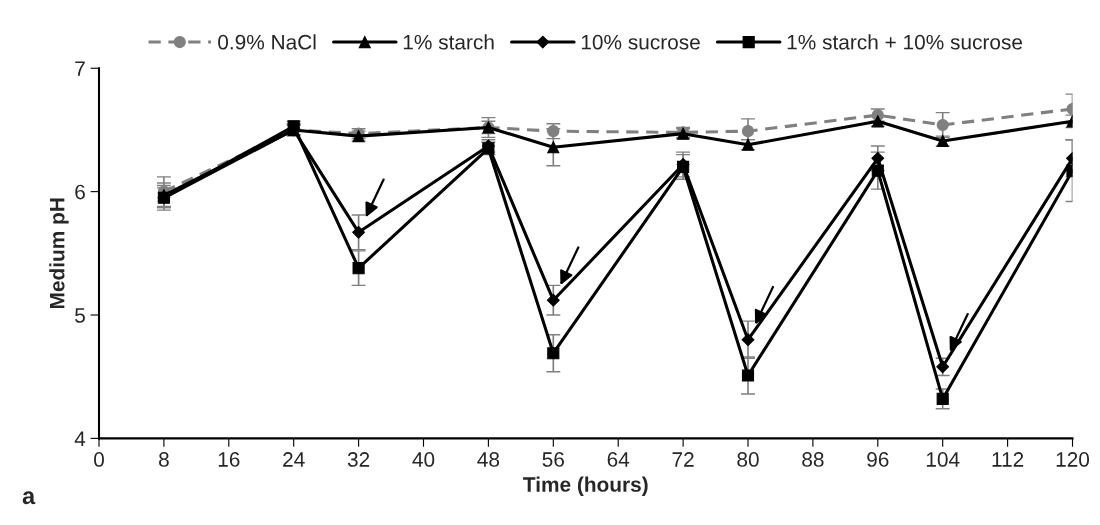 This screenshot has height=525, width=1100. What do you see at coordinates (640, 42) in the screenshot?
I see `legend-label: 10% sucrose` at bounding box center [640, 42].